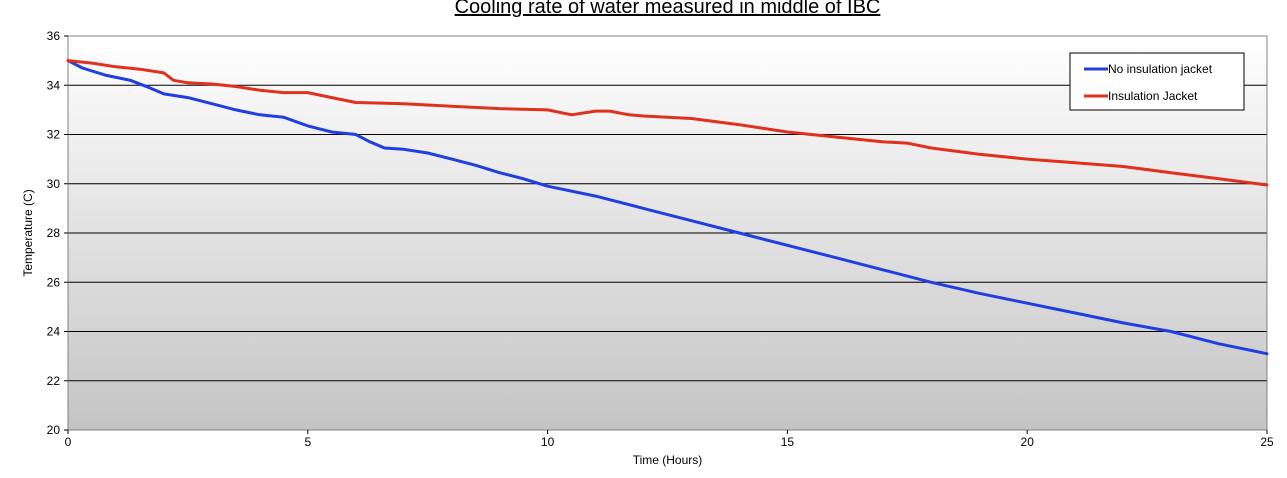 Image resolution: width=1287 pixels, height=478 pixels. What do you see at coordinates (1153, 96) in the screenshot?
I see `legend-label-2: Insulation Jacket` at bounding box center [1153, 96].